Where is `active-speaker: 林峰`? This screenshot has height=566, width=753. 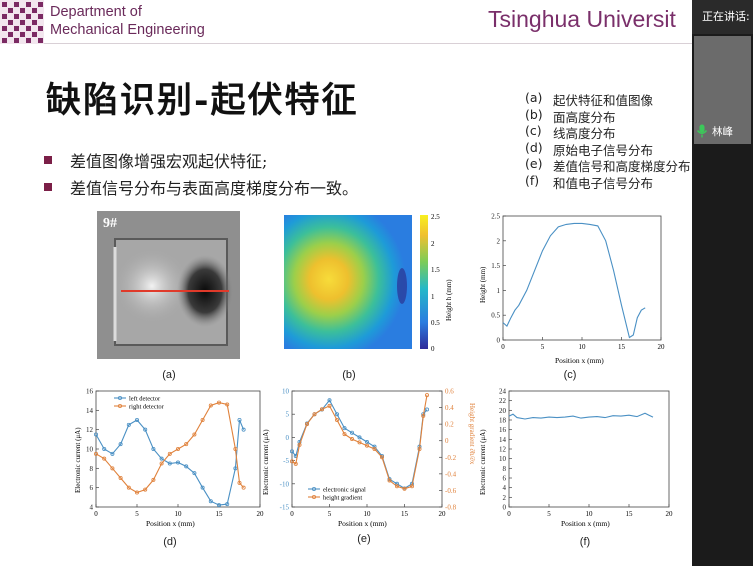 active-speaker: 林峰 is located at coordinates (714, 131).